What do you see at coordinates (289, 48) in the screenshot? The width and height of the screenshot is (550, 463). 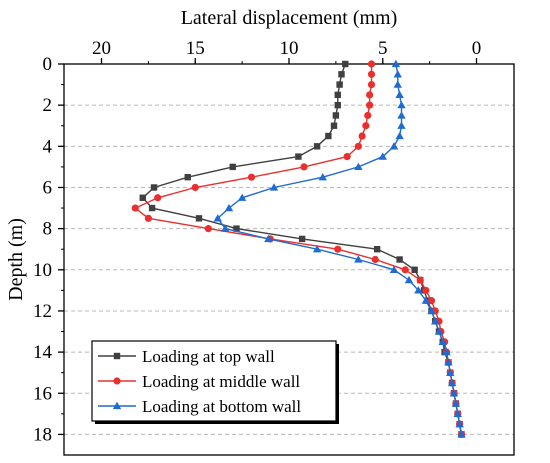 I see `x-tick-label: 10` at bounding box center [289, 48].